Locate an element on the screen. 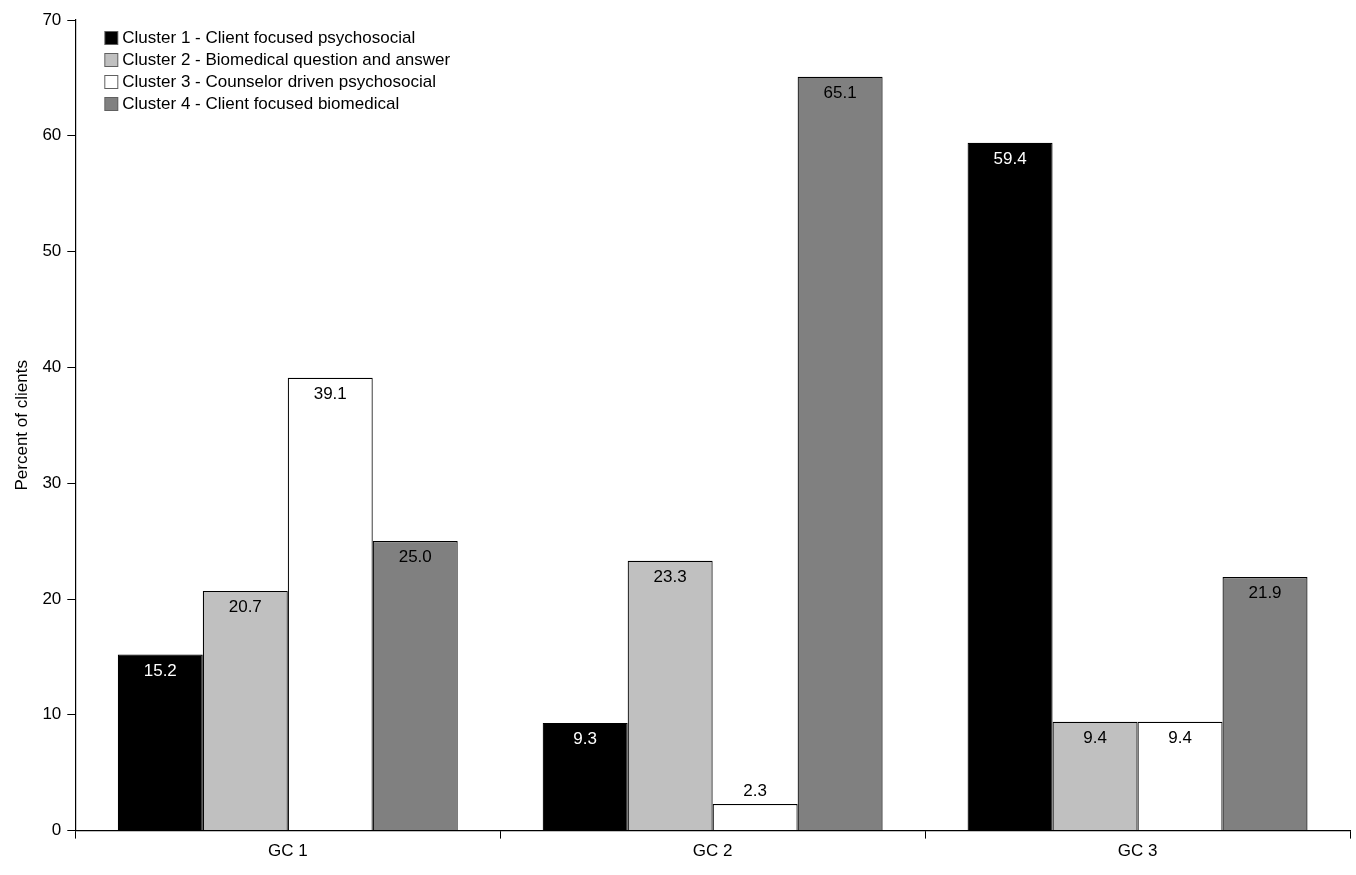 The width and height of the screenshot is (1356, 875). data-label: 15.2 is located at coordinates (160, 670).